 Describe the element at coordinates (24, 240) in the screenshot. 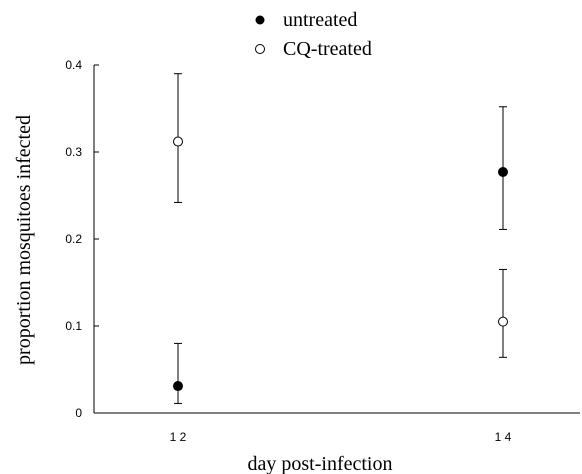

I see `y-axis-label: proportion mosquitoes infected` at that location.